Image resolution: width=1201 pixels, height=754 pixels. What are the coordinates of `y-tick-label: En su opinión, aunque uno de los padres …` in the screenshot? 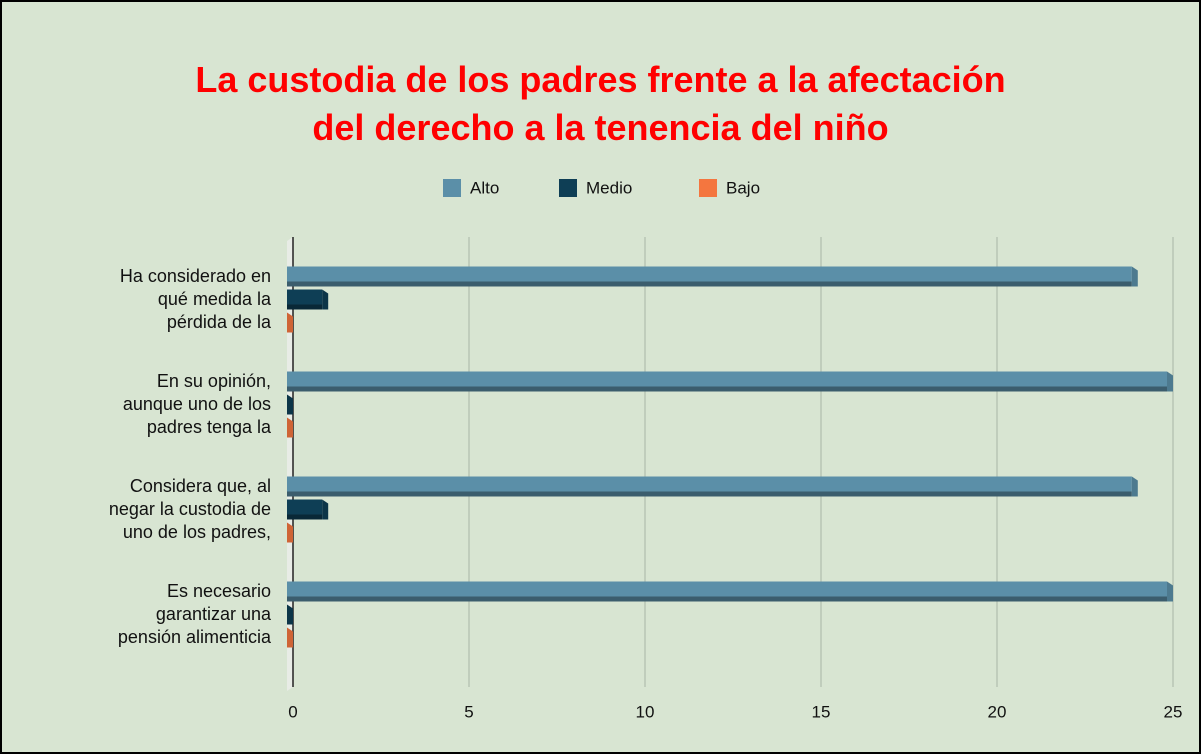 It's located at (196, 404).